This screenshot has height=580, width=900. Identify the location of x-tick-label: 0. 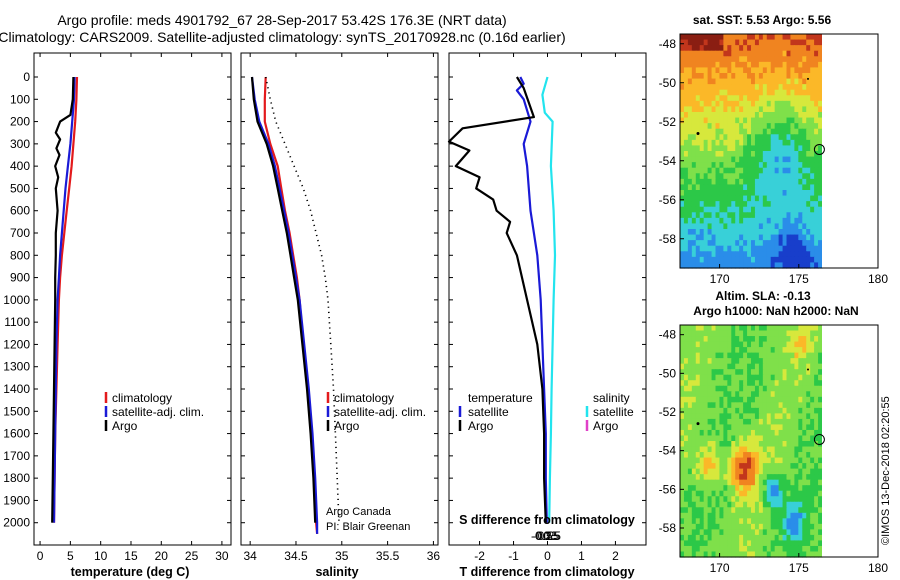
(40, 556).